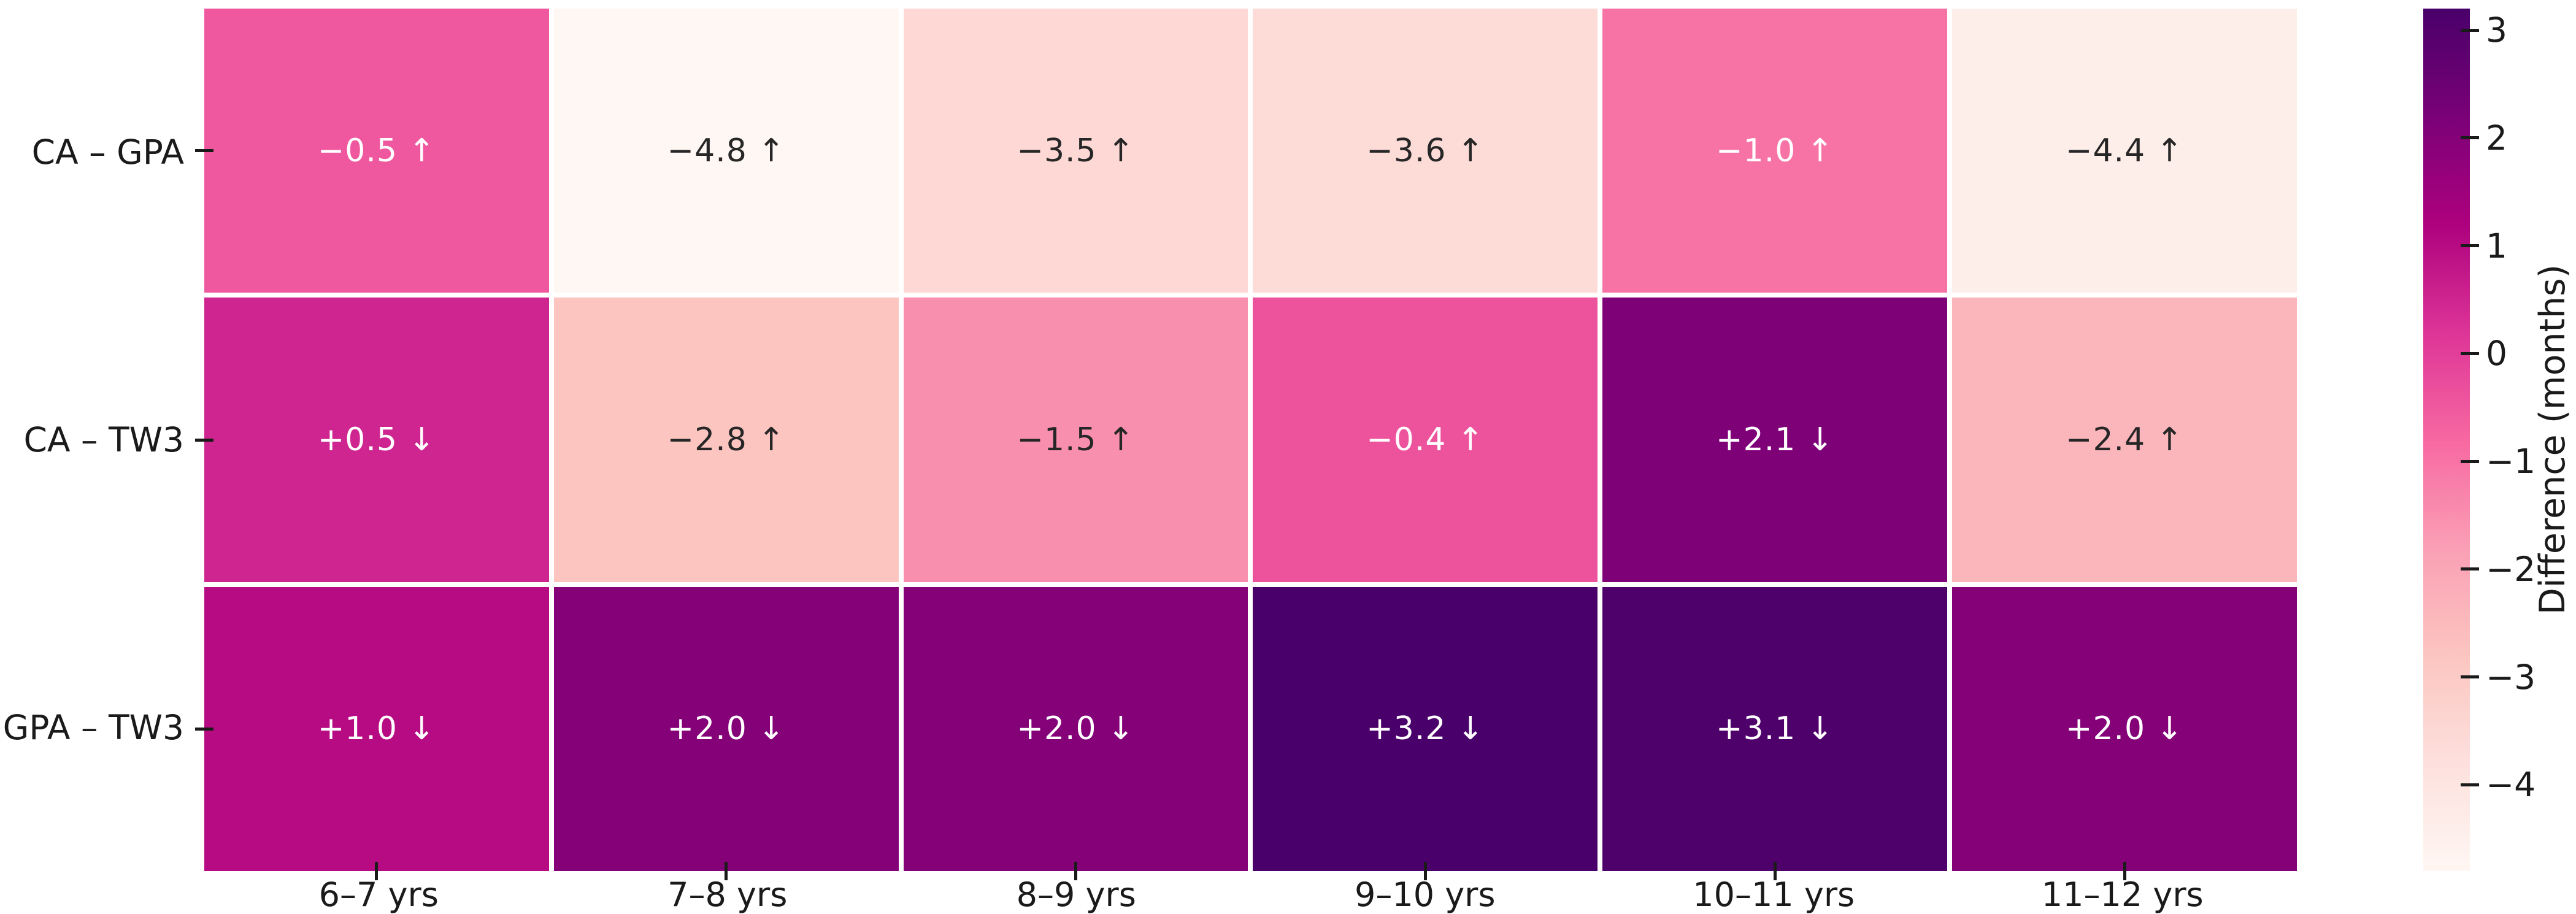 The width and height of the screenshot is (2576, 914). What do you see at coordinates (726, 440) in the screenshot?
I see `heatmap-cell: −2.8 ↑` at bounding box center [726, 440].